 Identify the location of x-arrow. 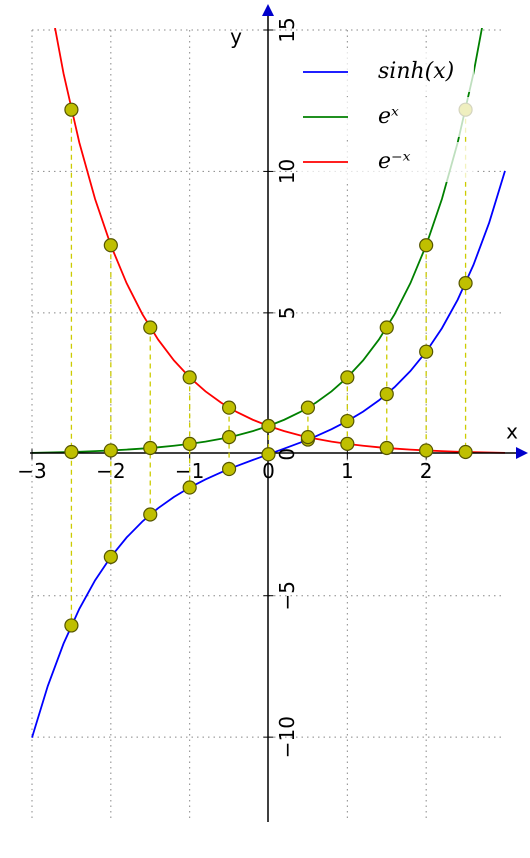
(522, 453).